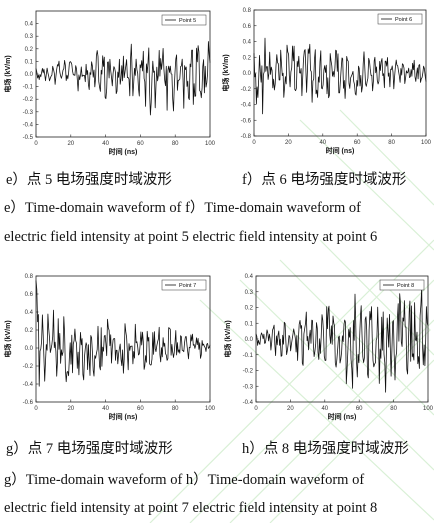  Describe the element at coordinates (89, 449) in the screenshot. I see `caption-g-cn: g）点 7 电场强度时域波形` at that location.